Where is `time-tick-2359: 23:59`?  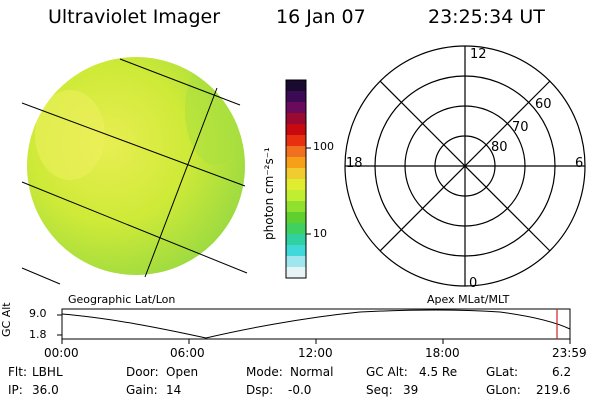
time-tick-2359: 23:59 is located at coordinates (569, 353).